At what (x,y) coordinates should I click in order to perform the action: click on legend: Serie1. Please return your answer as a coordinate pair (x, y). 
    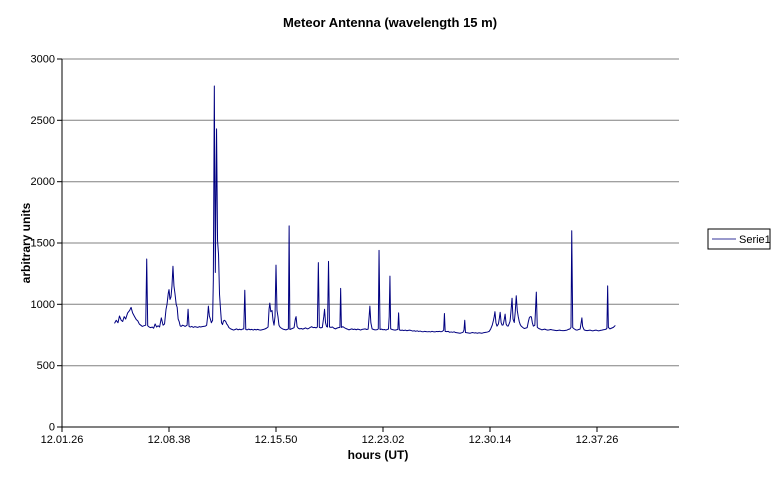
    Looking at the image, I should click on (739, 239).